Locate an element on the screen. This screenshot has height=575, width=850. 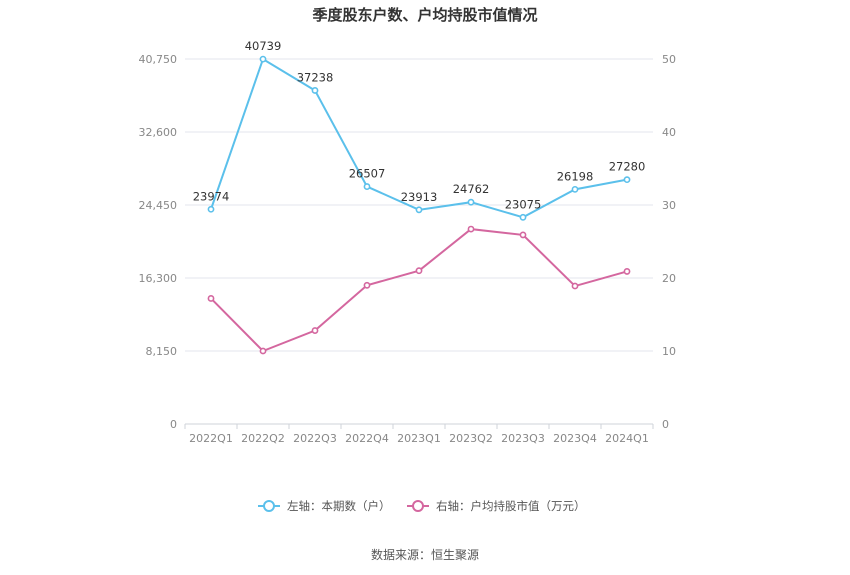
x-tick-label: 2023Q1 is located at coordinates (419, 438).